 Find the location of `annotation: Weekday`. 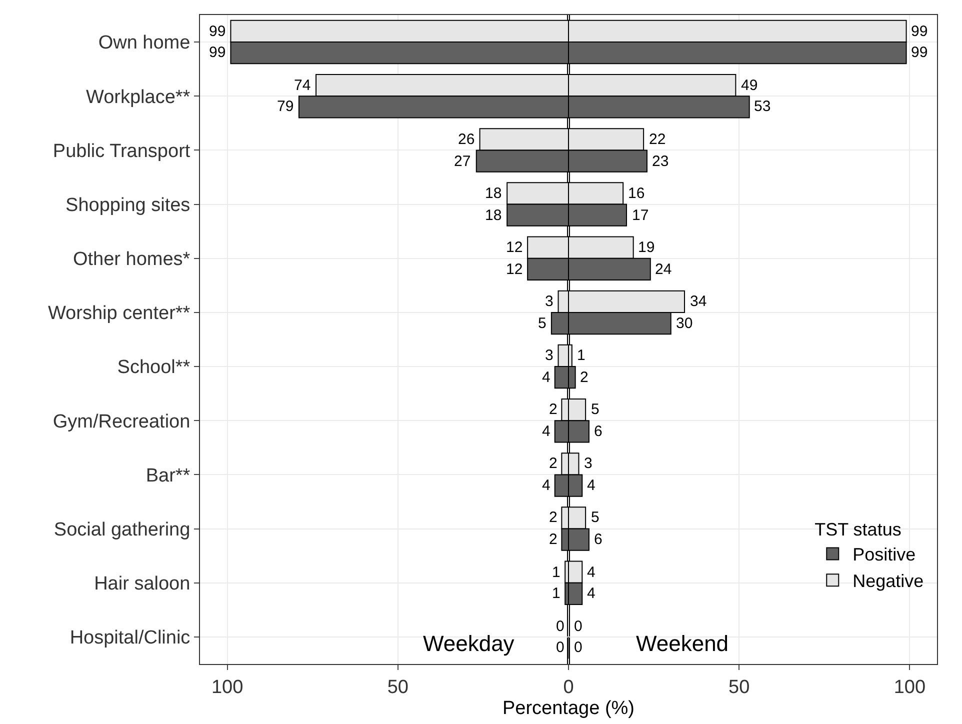

annotation: Weekday is located at coordinates (468, 643).